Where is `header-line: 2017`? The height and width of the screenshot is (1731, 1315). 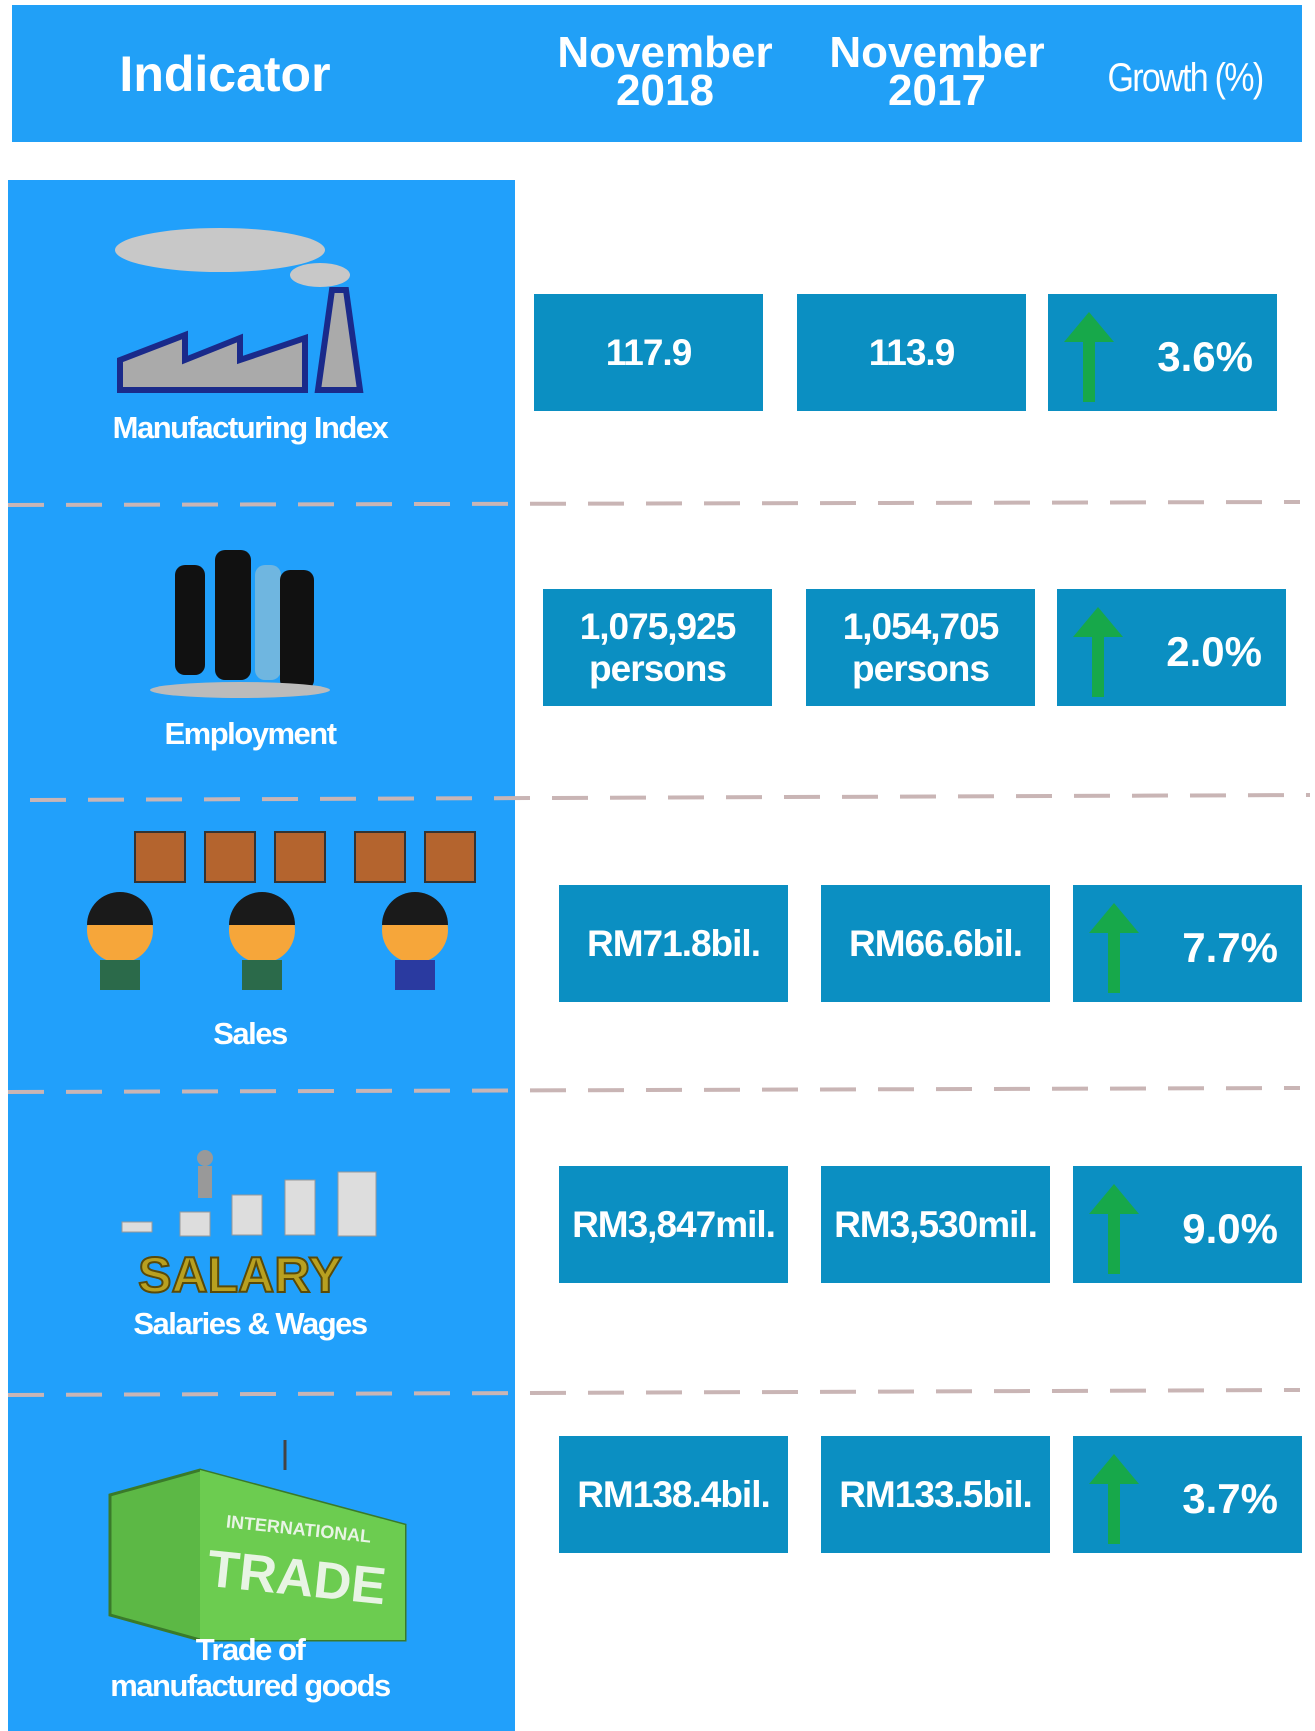
header-line: 2017 is located at coordinates (937, 90).